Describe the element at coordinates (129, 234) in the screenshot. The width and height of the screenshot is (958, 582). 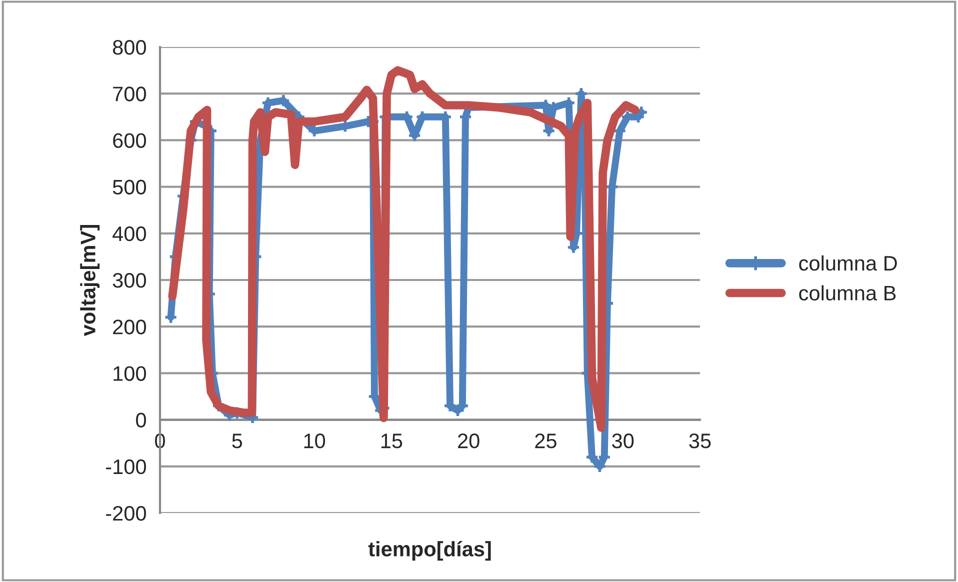
I see `y-tick-label: 400` at that location.